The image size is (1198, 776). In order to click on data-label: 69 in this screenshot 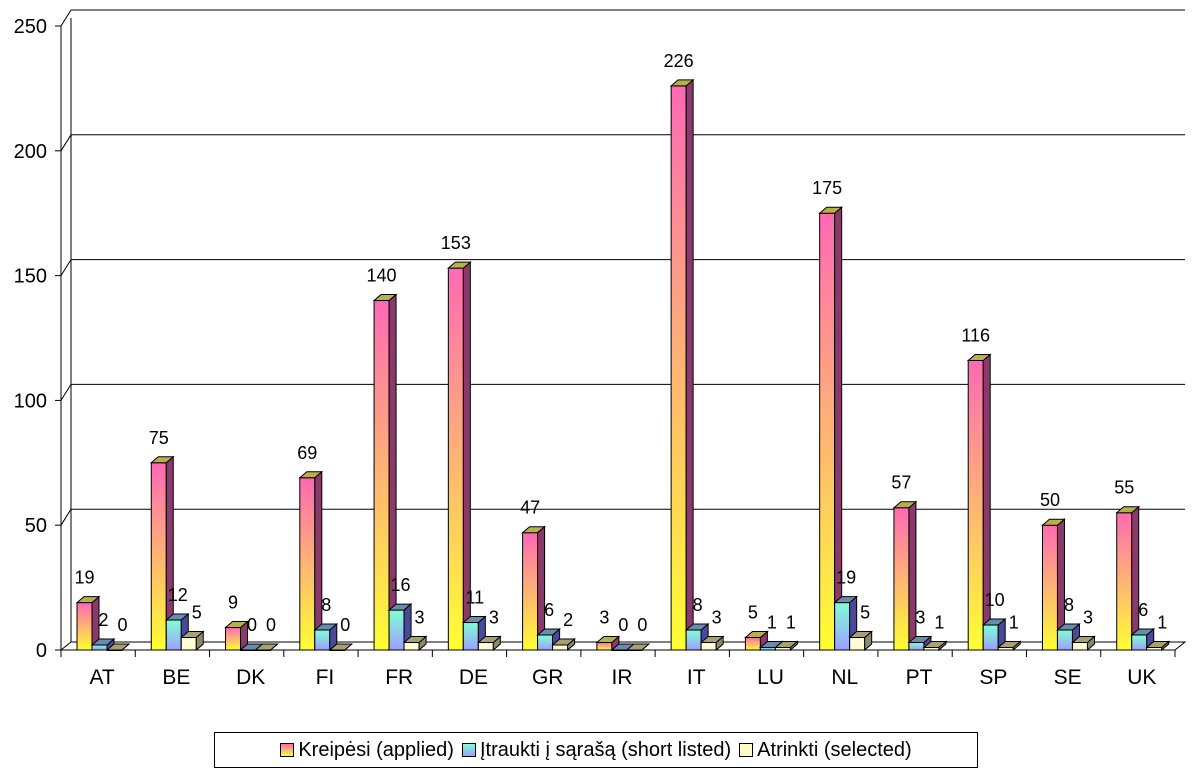, I will do `click(307, 453)`.